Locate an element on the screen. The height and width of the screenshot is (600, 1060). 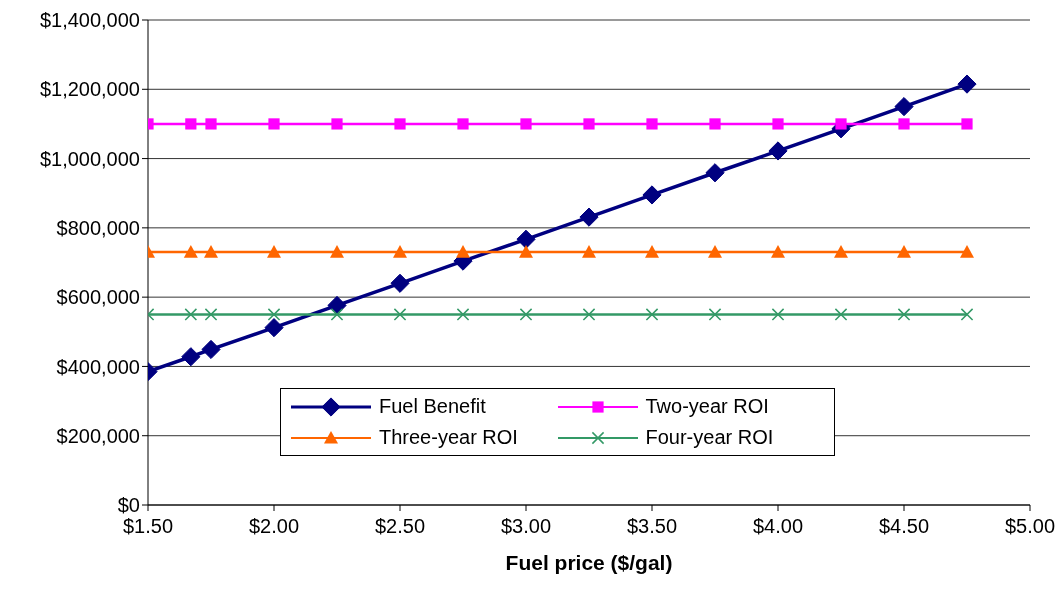
x-tick-label: $4.00 is located at coordinates (778, 526).